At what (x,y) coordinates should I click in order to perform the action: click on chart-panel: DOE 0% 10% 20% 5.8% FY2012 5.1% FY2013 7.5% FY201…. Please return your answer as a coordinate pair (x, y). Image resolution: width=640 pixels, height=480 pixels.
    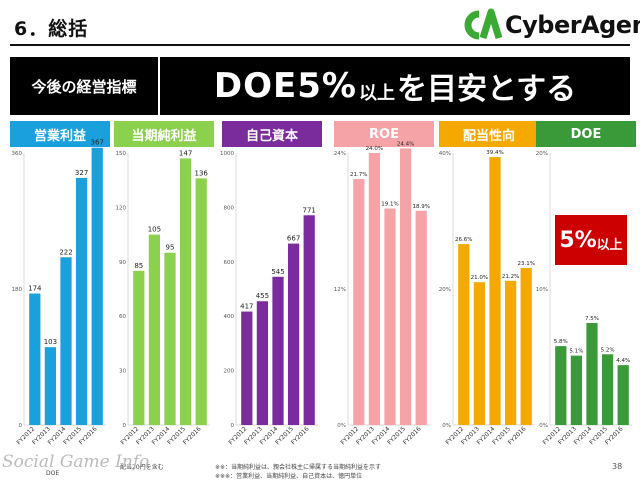
    Looking at the image, I should click on (586, 291).